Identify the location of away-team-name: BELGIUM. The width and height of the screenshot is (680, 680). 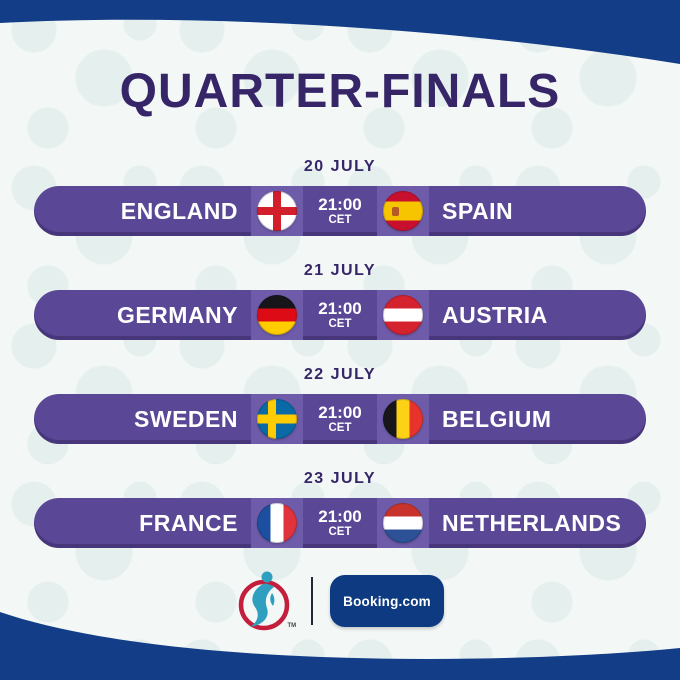
(497, 418).